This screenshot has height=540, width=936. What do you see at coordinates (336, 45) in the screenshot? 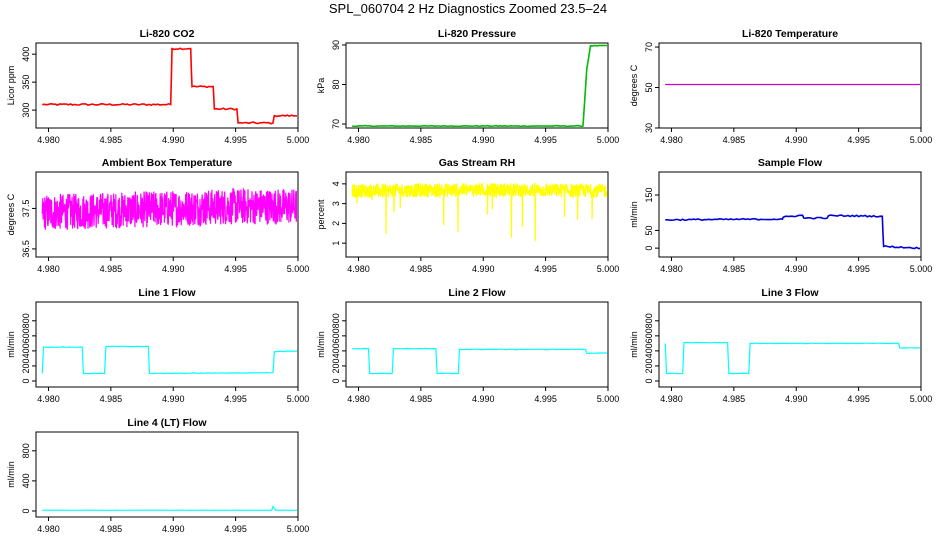
I see `y-tick-label: 90` at bounding box center [336, 45].